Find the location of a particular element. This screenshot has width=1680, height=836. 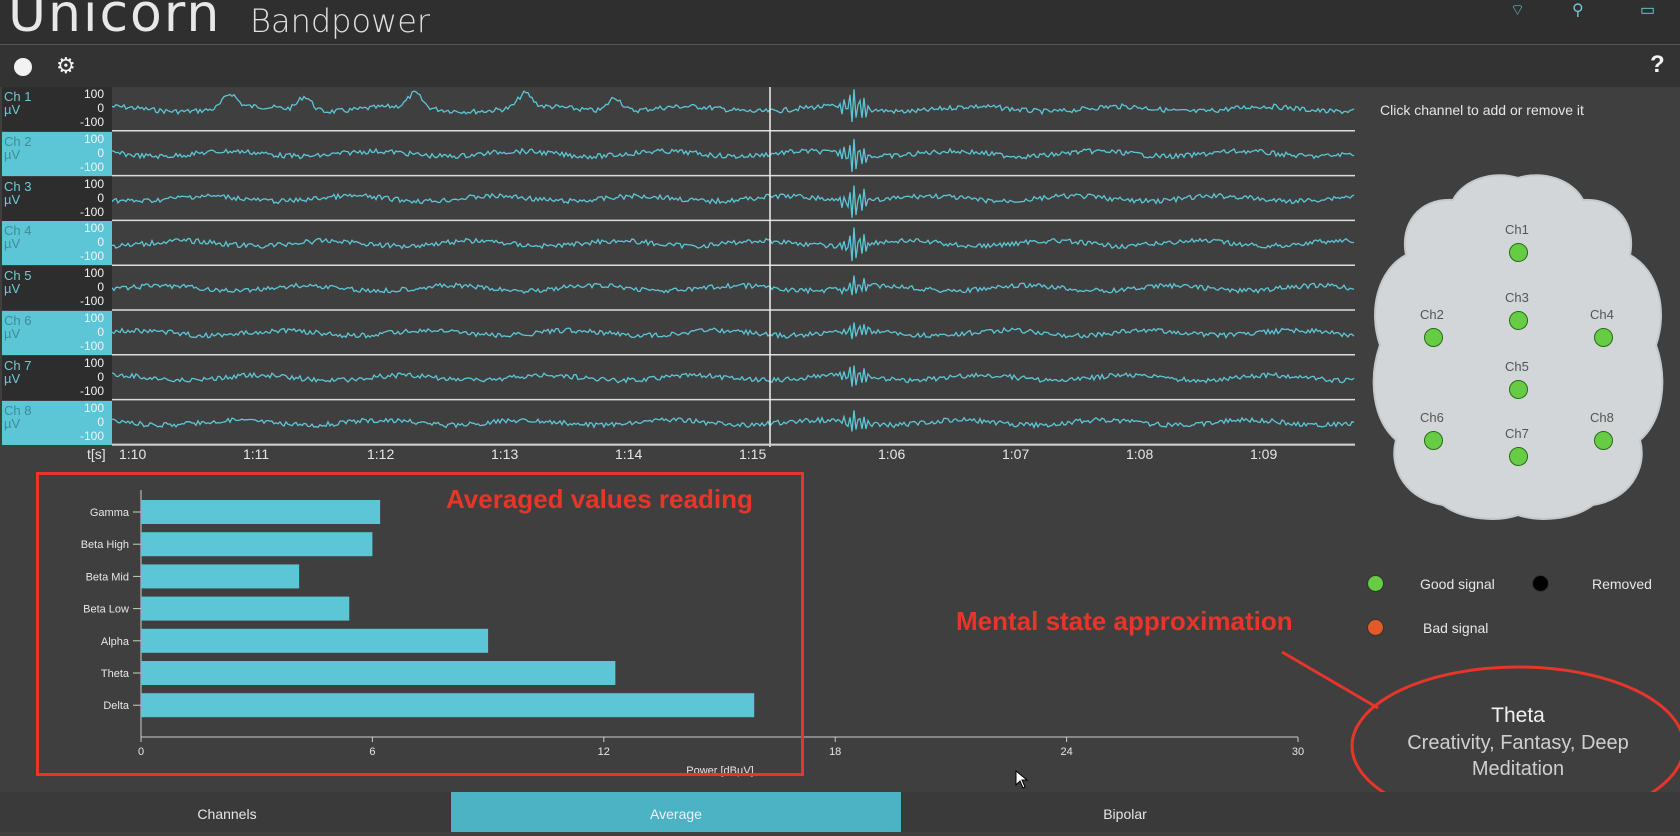

channel-label-3: Ch 3 µV 100 0 -100 is located at coordinates (57, 198).